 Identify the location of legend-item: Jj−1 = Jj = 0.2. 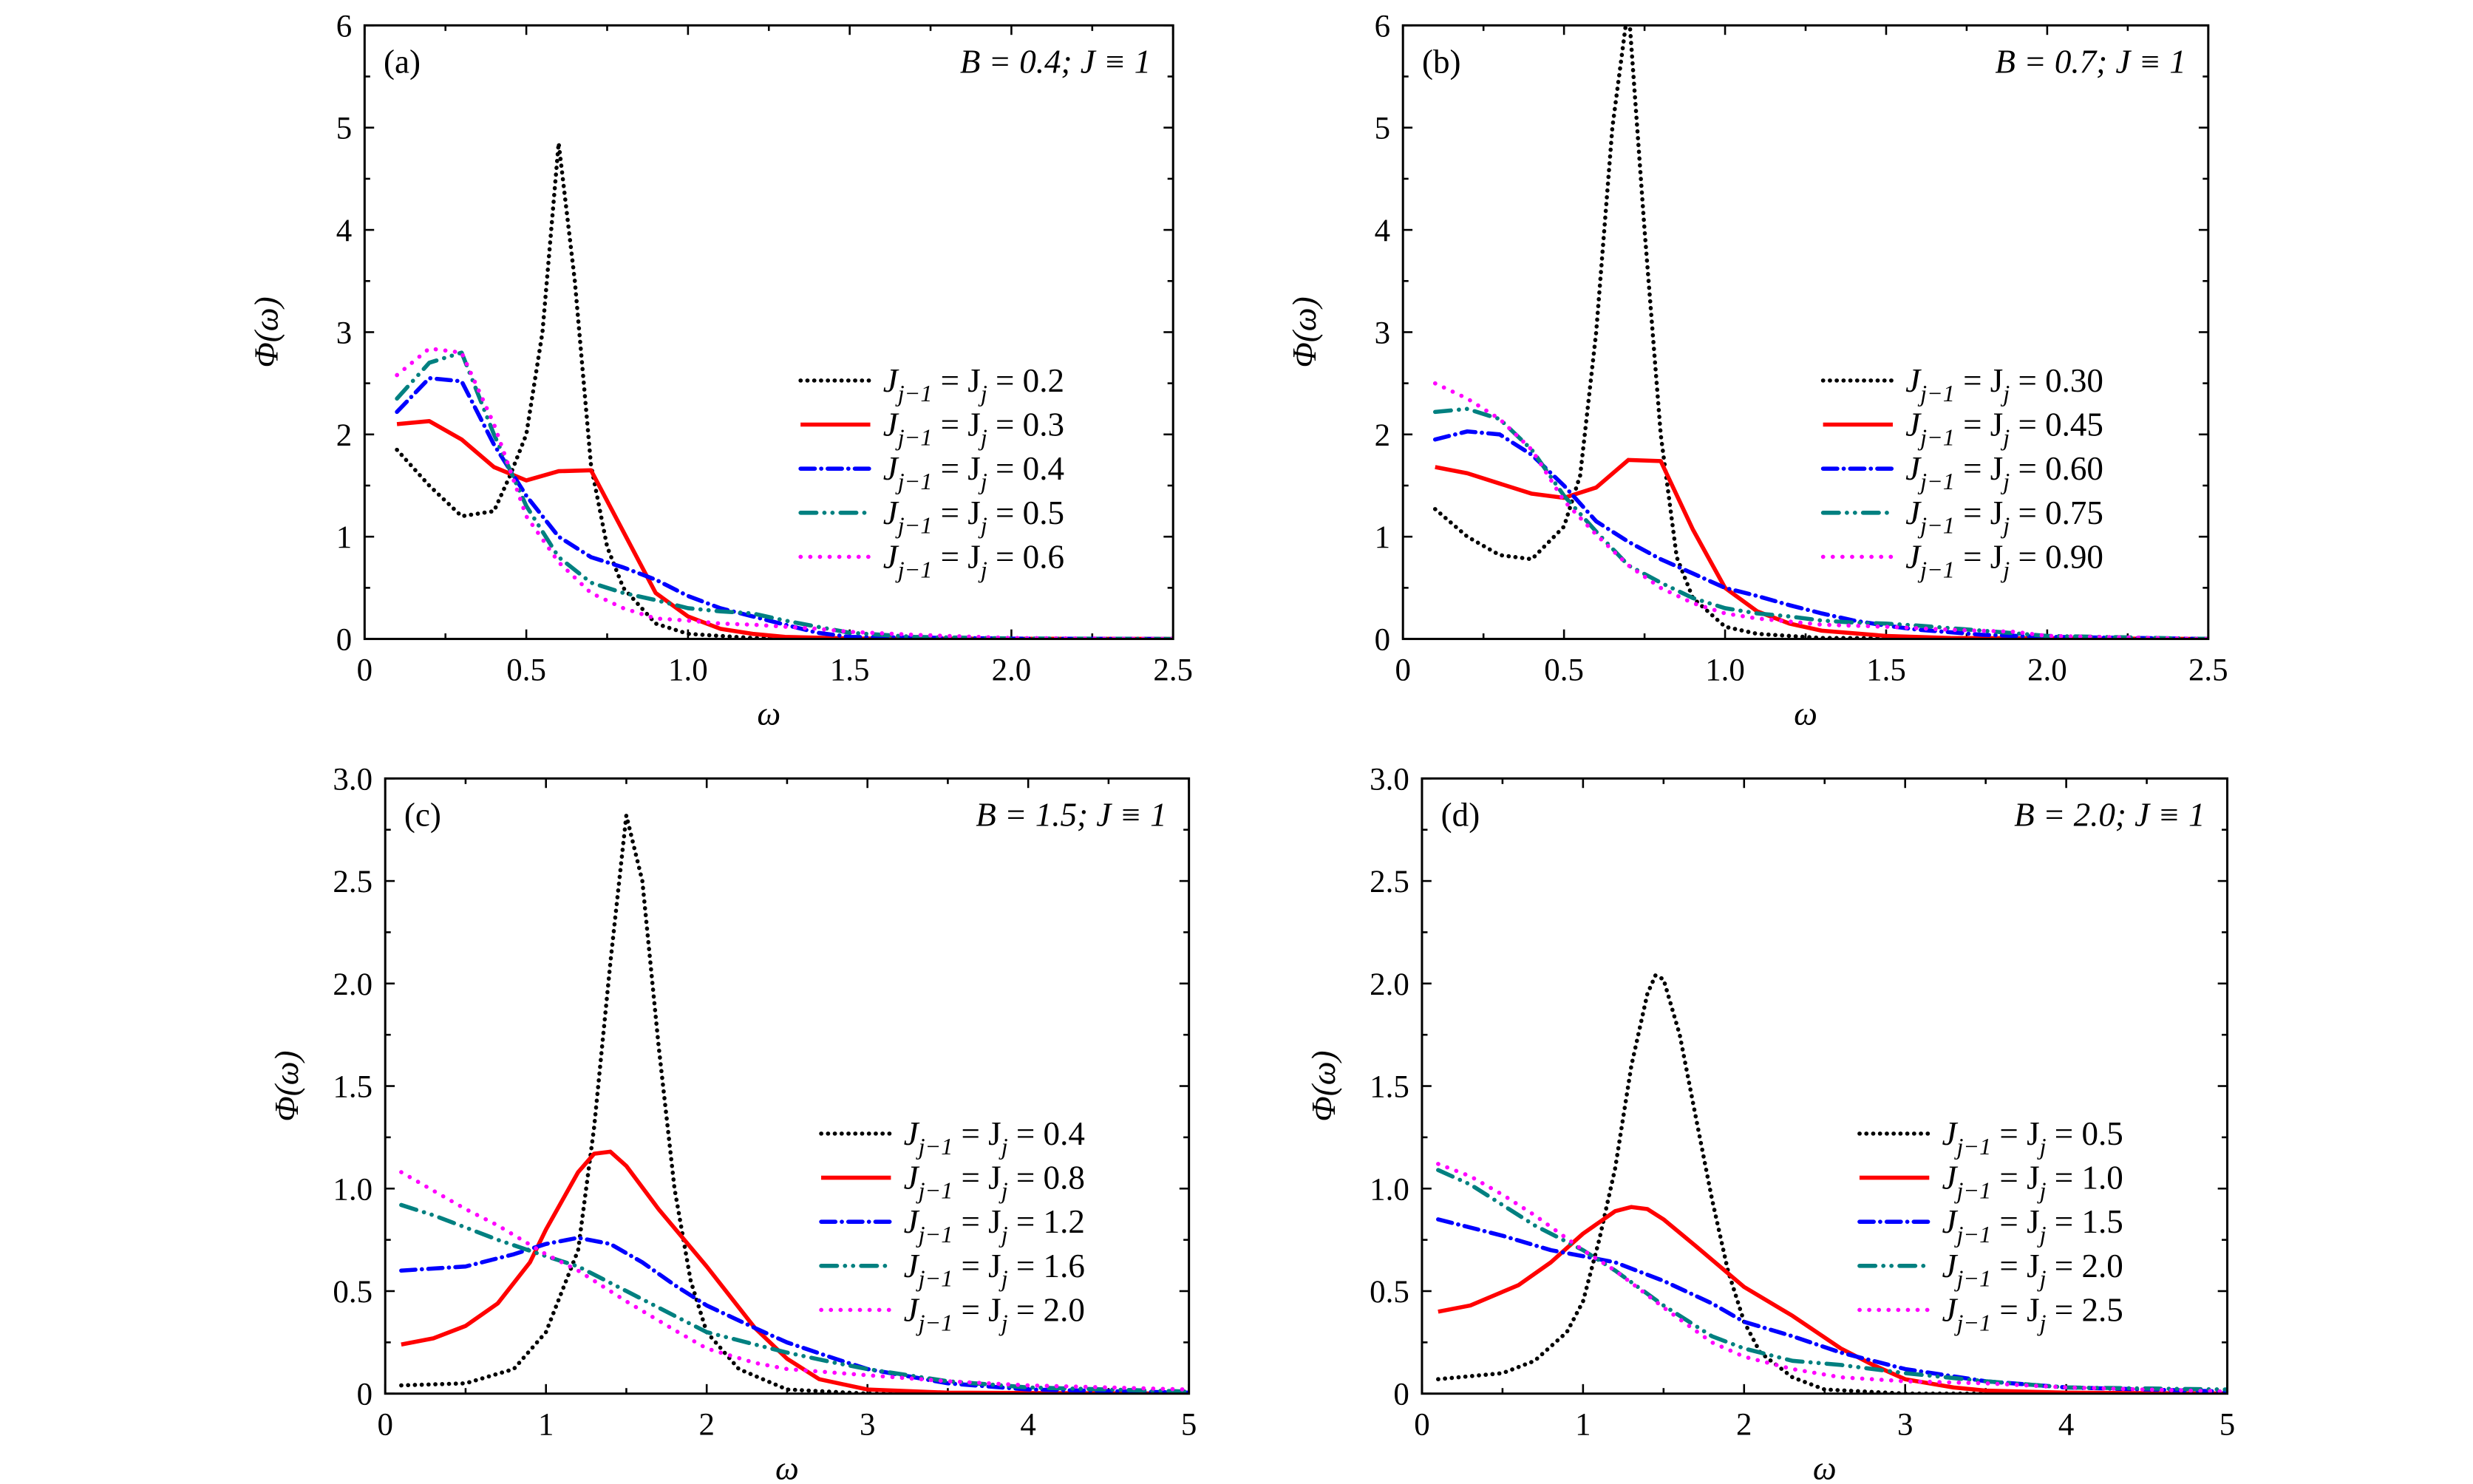
(931, 384).